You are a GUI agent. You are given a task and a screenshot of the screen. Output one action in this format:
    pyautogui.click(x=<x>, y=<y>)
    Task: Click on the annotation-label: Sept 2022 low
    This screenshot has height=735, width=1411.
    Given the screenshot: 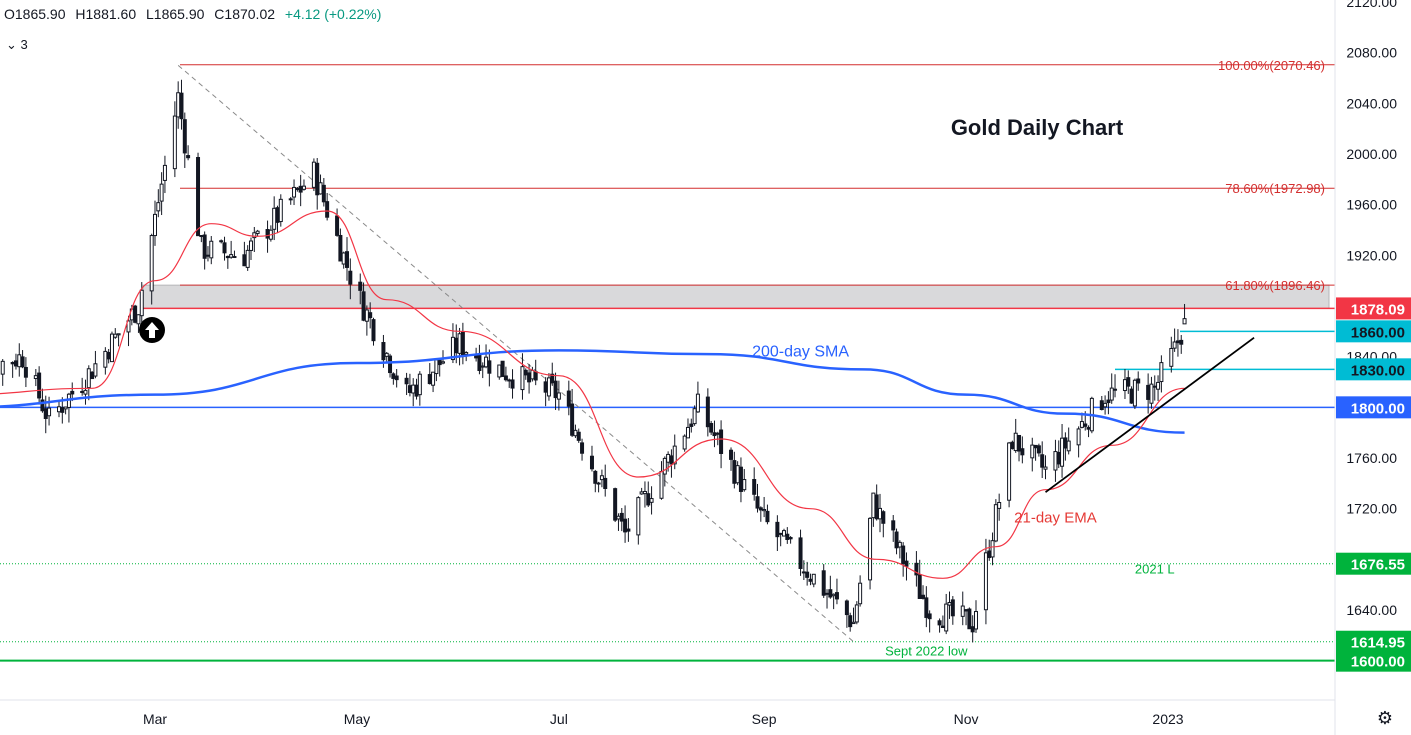 What is the action you would take?
    pyautogui.click(x=926, y=651)
    